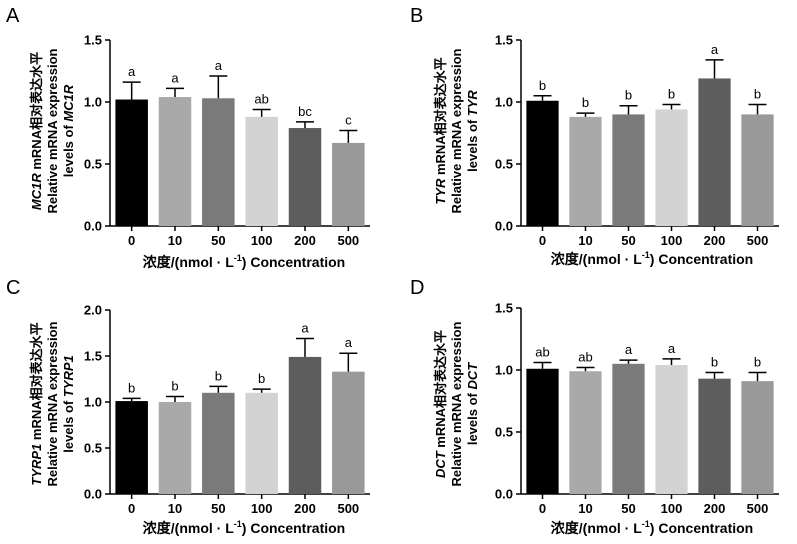 This screenshot has width=797, height=544. What do you see at coordinates (637, 140) in the screenshot?
I see `plot-area: 0.0 0.5 1.0 1.5 b 0 b 10 b 50 b 100 a 200 b 500` at bounding box center [637, 140].